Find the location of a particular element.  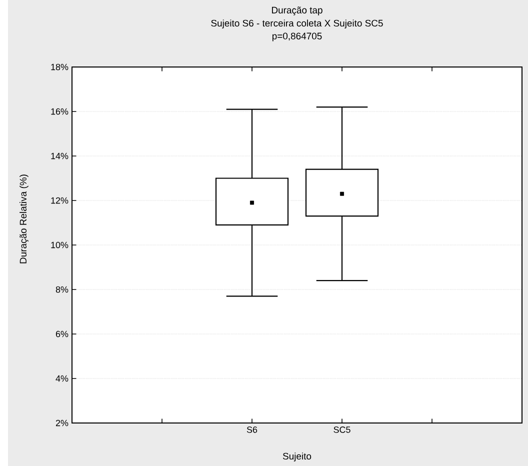

y-tick-label: 18% is located at coordinates (59, 67).